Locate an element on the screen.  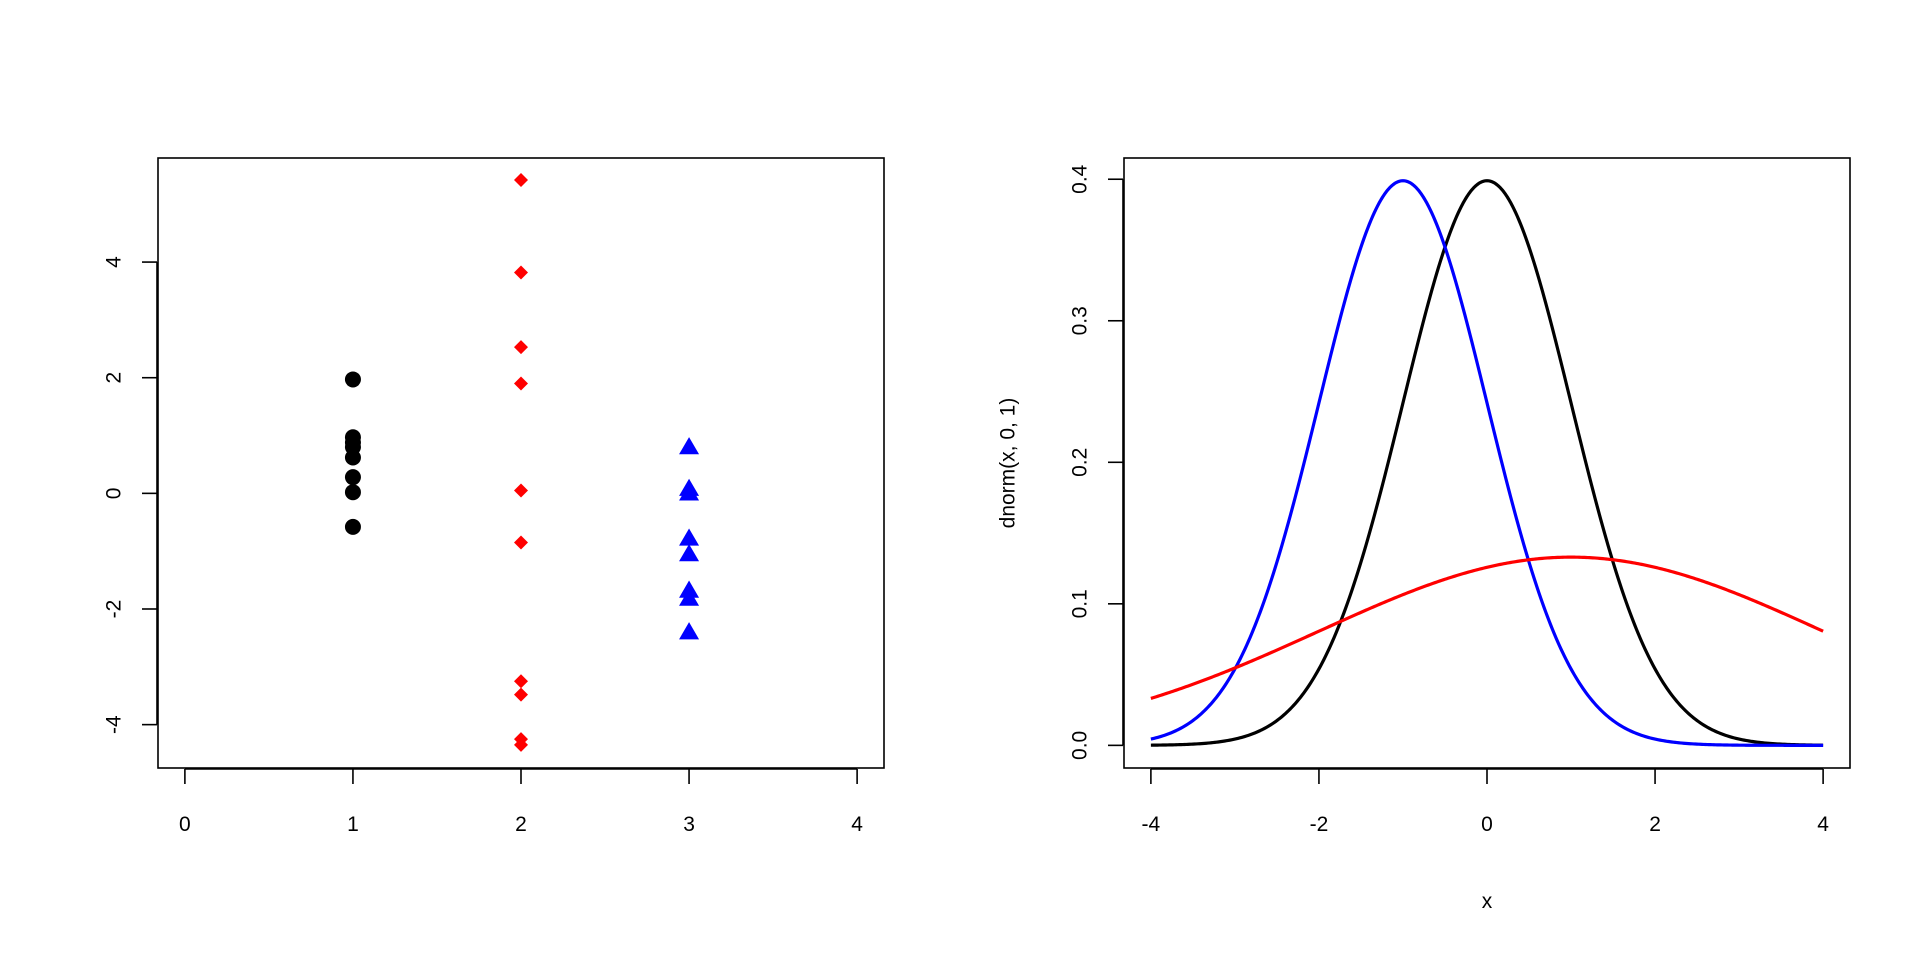
chart-0-y-tick-label: -2 is located at coordinates (114, 609).